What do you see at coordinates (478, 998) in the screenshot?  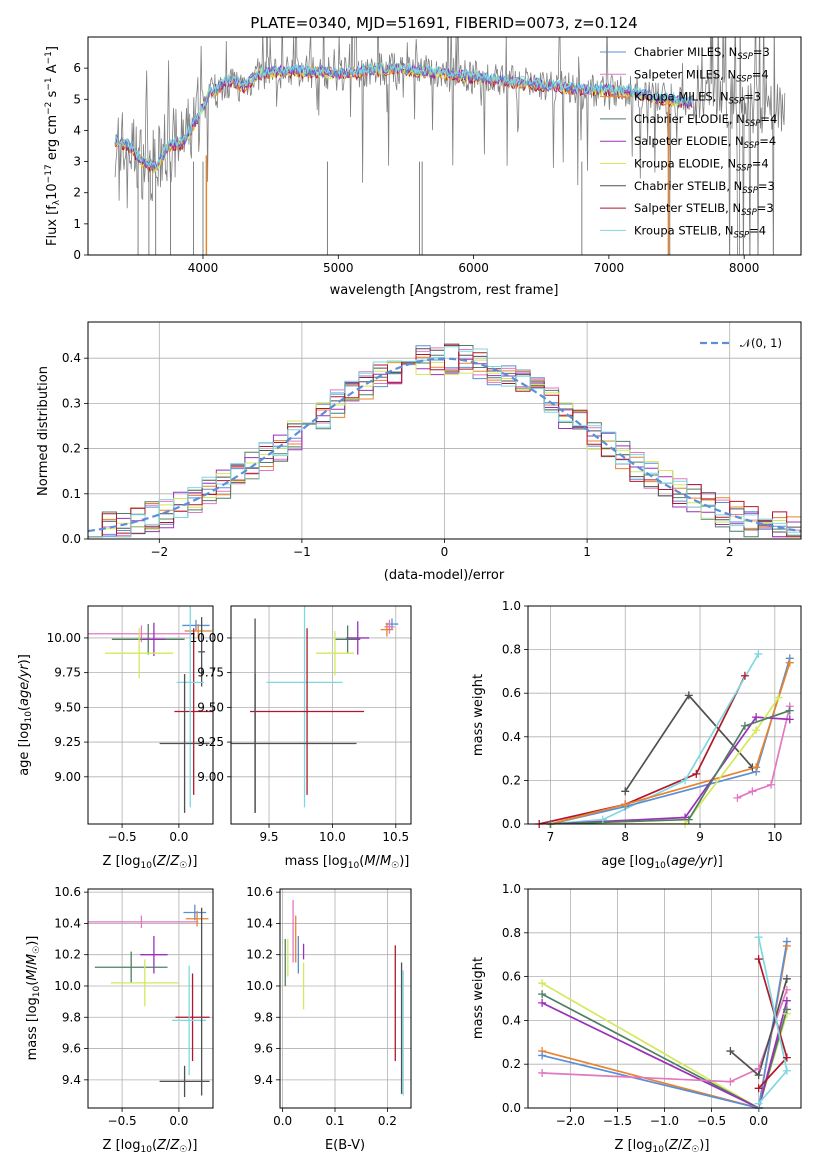 I see `weight-z-ylabel: mass weight` at bounding box center [478, 998].